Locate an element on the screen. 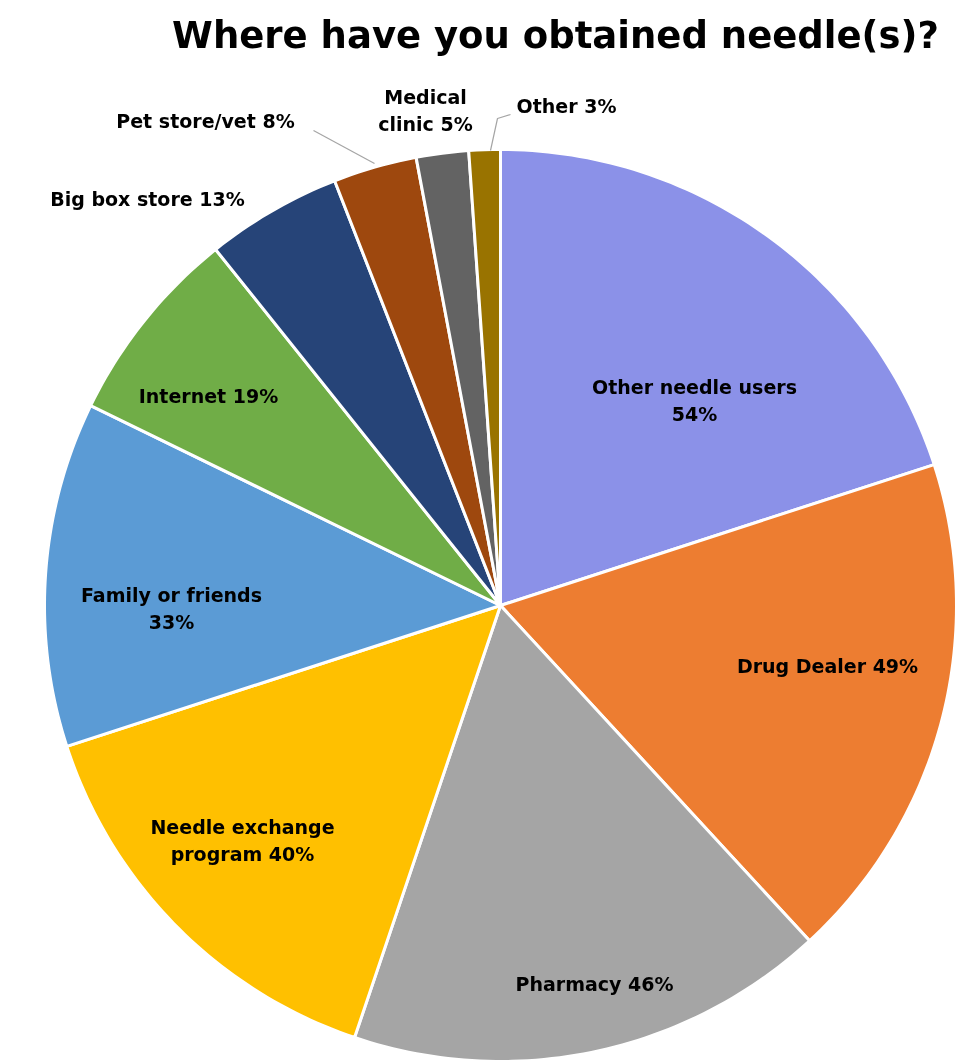  slice-label: Other 3% is located at coordinates (566, 105).